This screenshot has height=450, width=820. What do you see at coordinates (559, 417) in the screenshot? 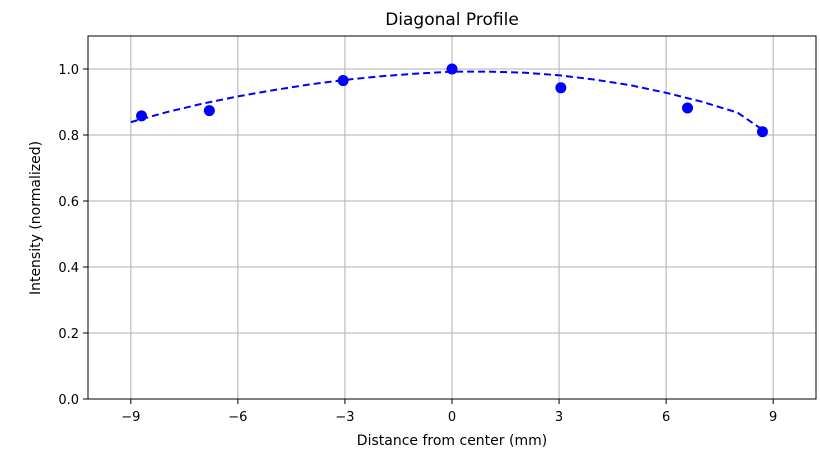
I see `x-tick-label: 3` at bounding box center [559, 417].